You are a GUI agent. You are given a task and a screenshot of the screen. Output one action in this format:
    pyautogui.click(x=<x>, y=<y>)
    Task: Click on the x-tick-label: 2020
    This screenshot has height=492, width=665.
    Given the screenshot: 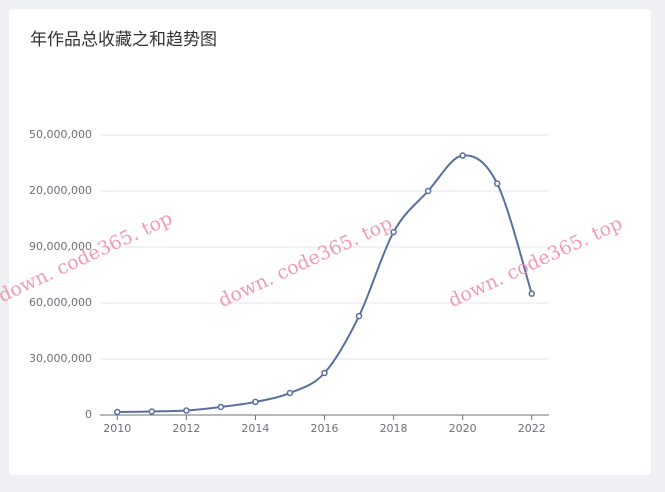 What is the action you would take?
    pyautogui.click(x=463, y=428)
    